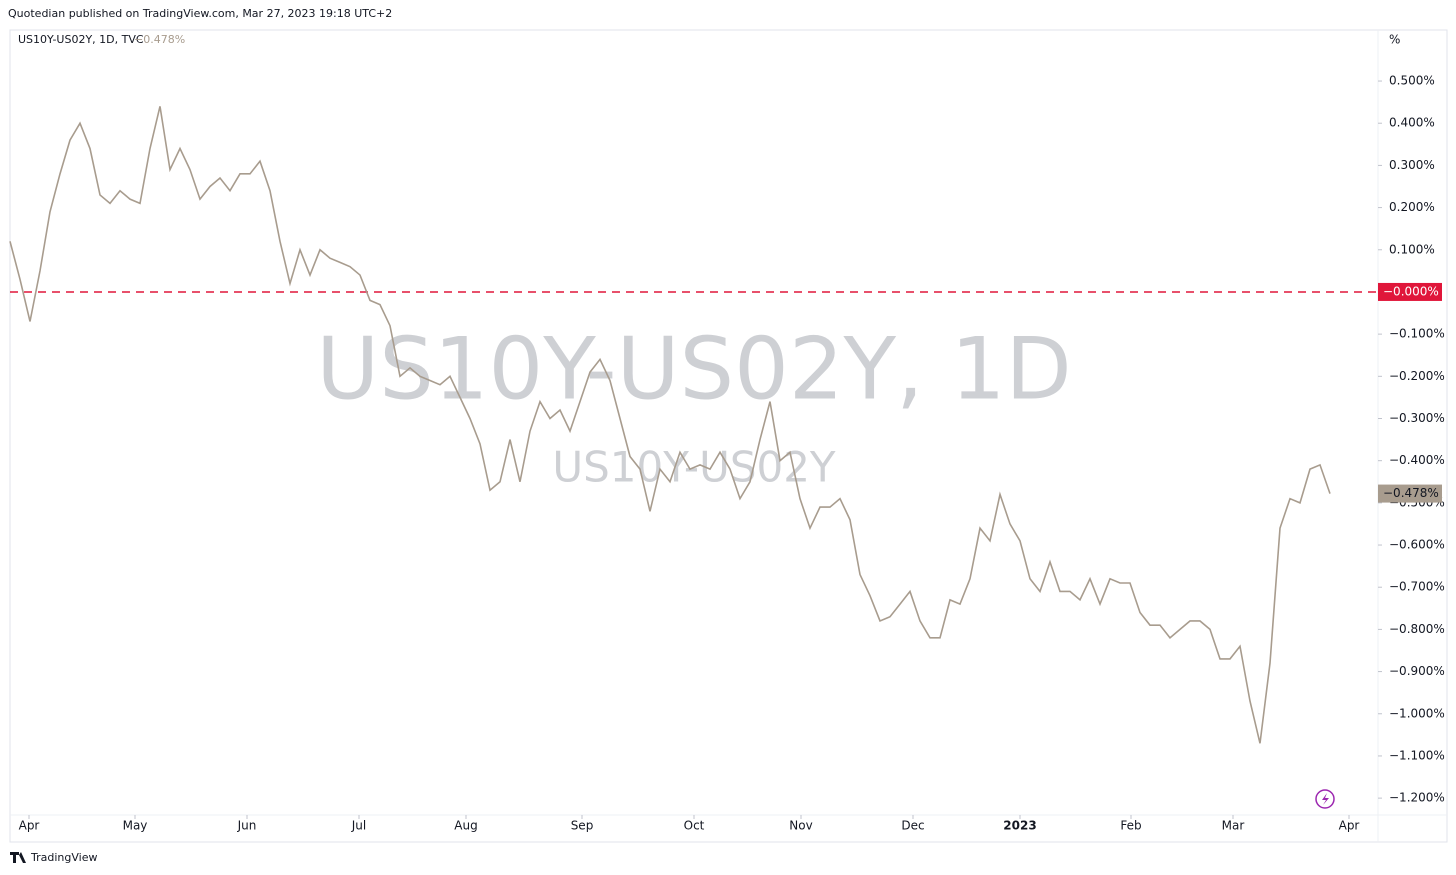 The height and width of the screenshot is (875, 1456). I want to click on lightning-icon, so click(1325, 799).